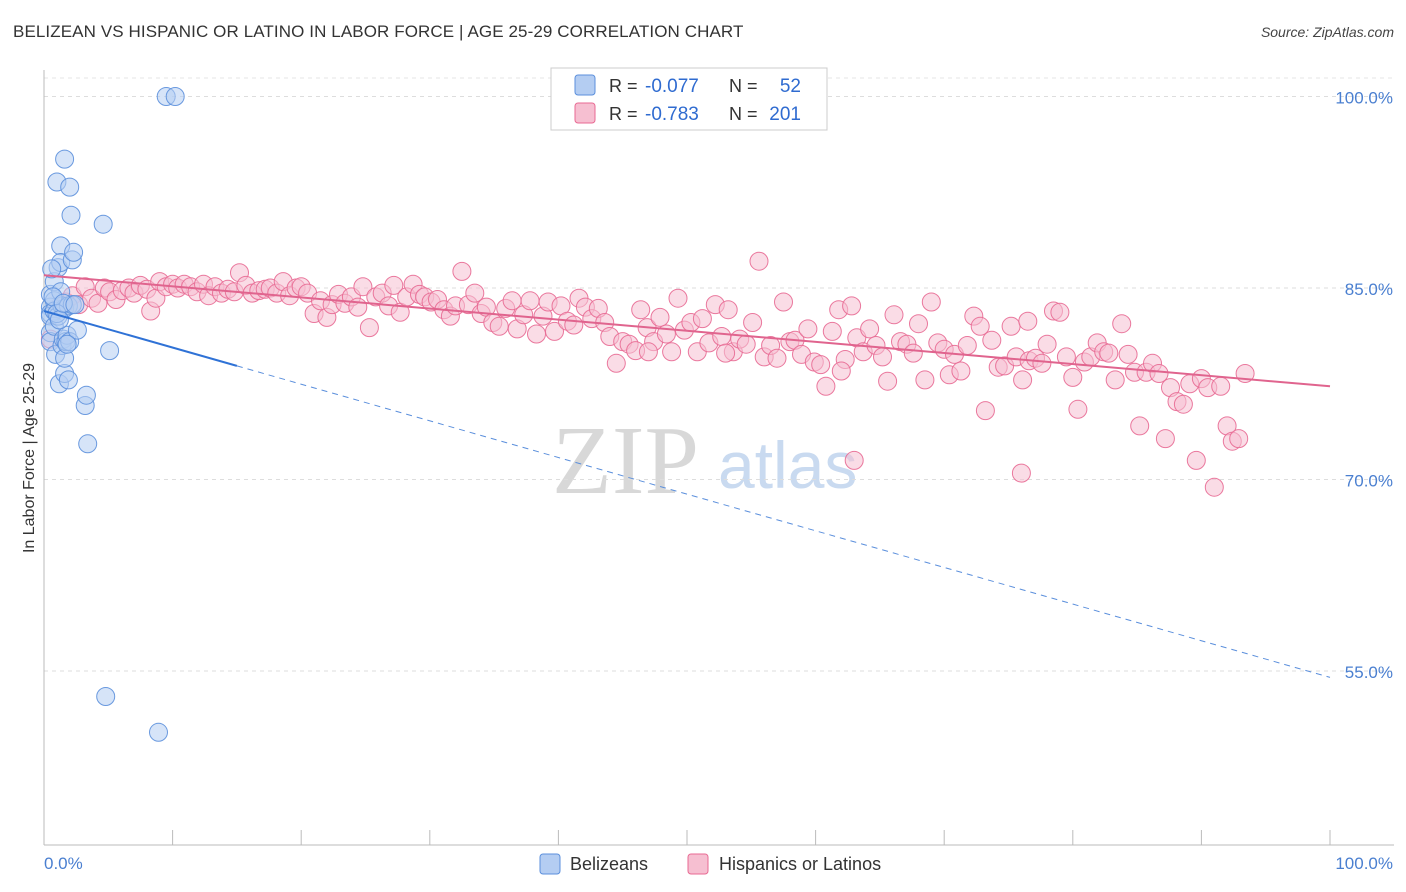  I want to click on stats-r-label-1: R =, so click(623, 86).